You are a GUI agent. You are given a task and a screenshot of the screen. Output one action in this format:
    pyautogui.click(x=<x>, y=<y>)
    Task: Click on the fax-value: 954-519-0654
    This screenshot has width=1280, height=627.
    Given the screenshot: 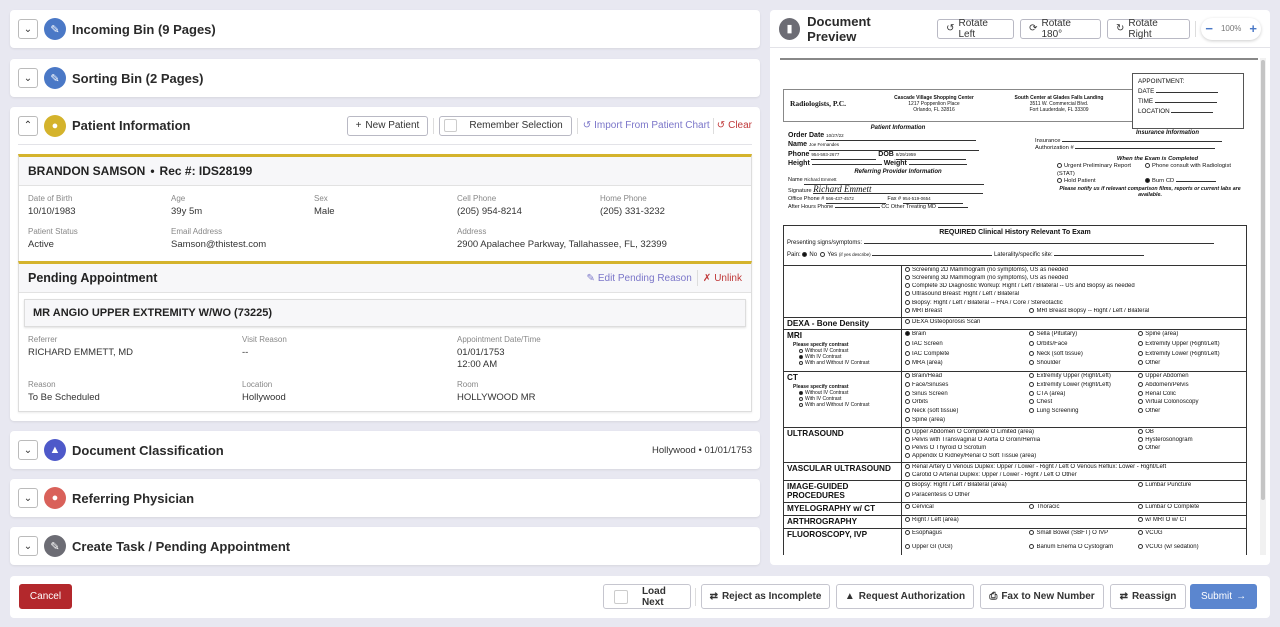 What is the action you would take?
    pyautogui.click(x=932, y=199)
    